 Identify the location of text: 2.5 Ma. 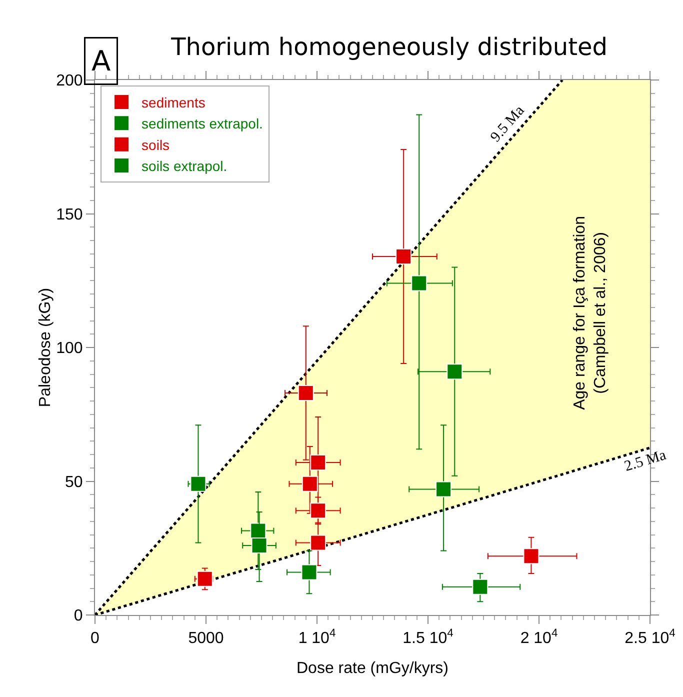
(645, 461).